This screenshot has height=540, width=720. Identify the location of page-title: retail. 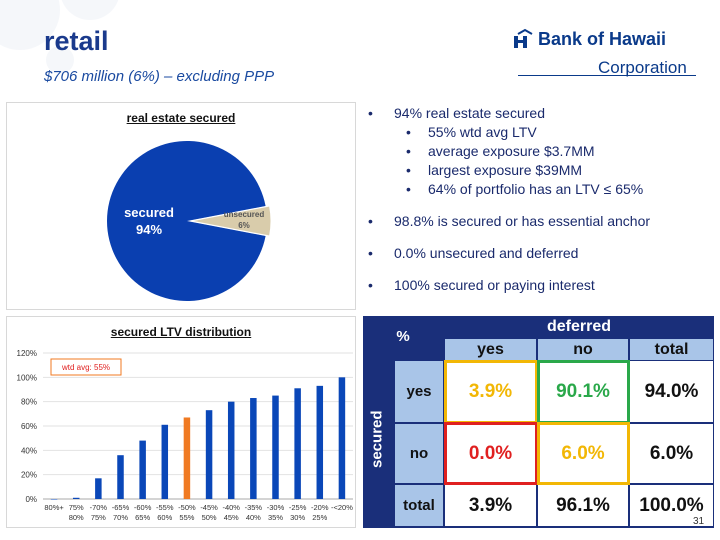
(76, 41).